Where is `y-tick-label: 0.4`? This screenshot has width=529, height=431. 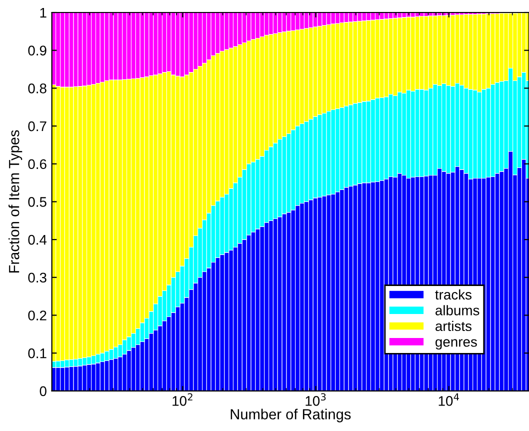 y-tick-label: 0.4 is located at coordinates (37, 239).